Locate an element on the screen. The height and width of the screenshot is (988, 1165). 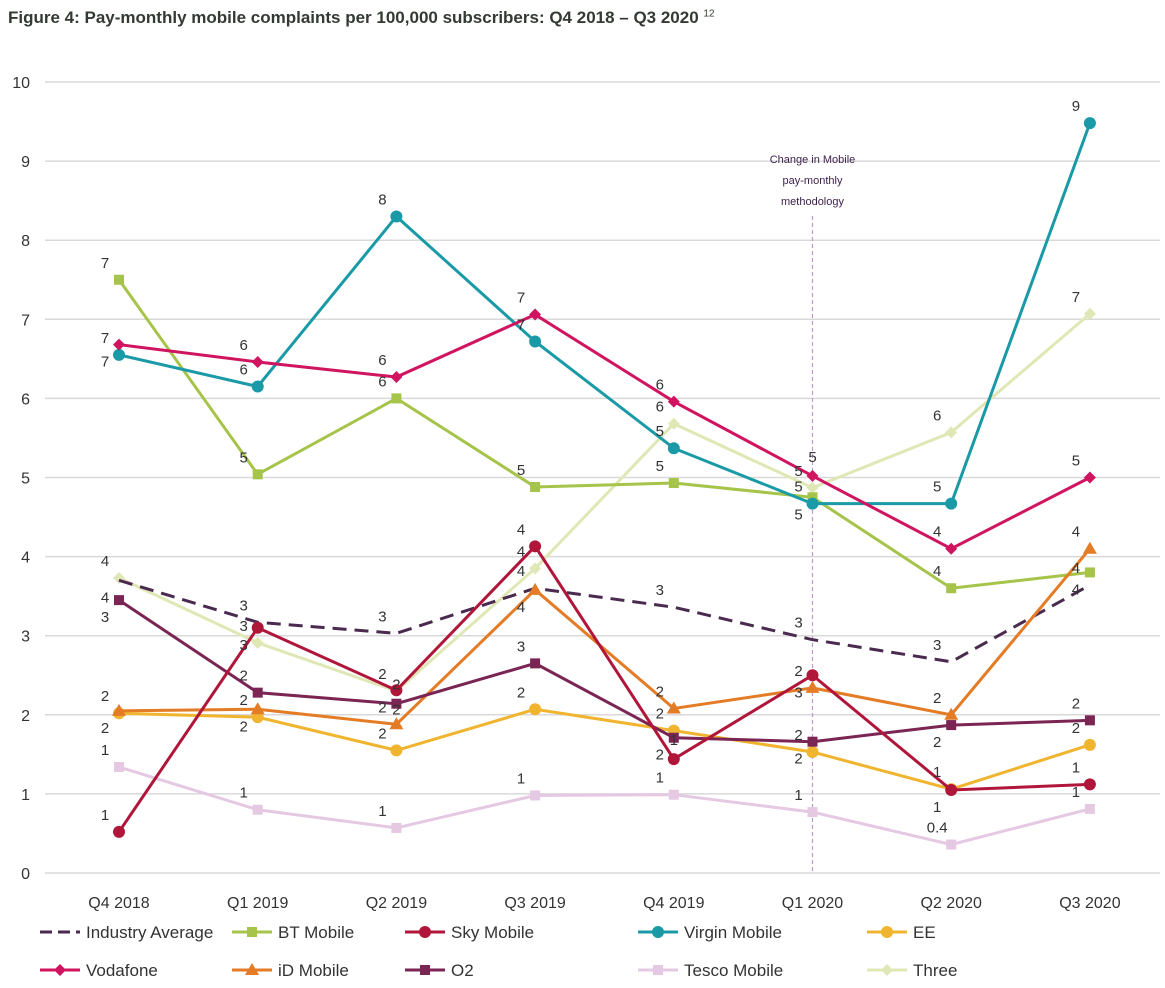
y-tick-label: 6 is located at coordinates (25, 399).